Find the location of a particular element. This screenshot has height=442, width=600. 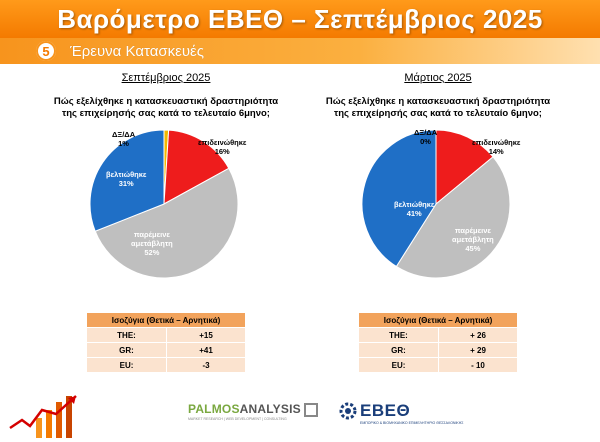

pie-label-worsened: επιδεινώθηκε 14% is located at coordinates (496, 147).